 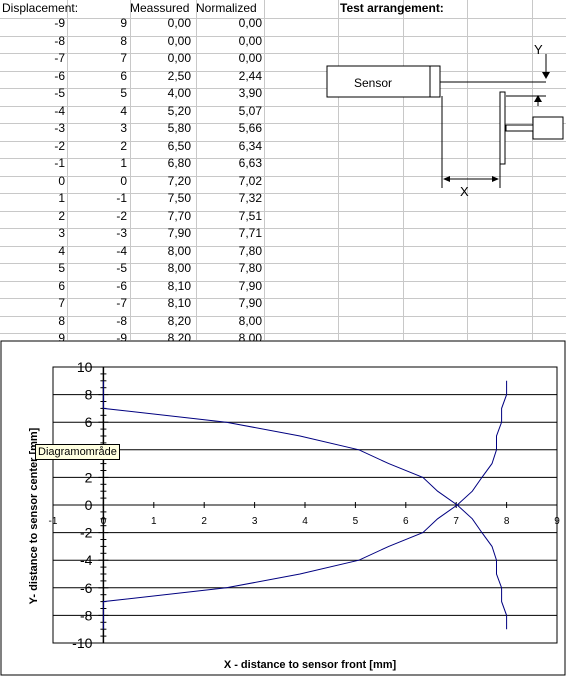 What do you see at coordinates (305, 521) in the screenshot?
I see `x-tick-label: 4` at bounding box center [305, 521].